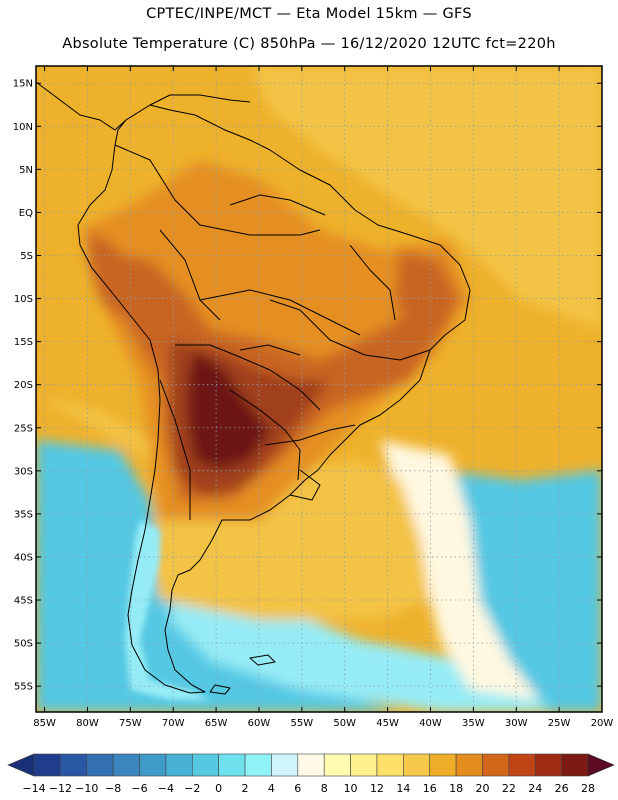  Describe the element at coordinates (456, 788) in the screenshot. I see `colorbar-label: 18` at that location.